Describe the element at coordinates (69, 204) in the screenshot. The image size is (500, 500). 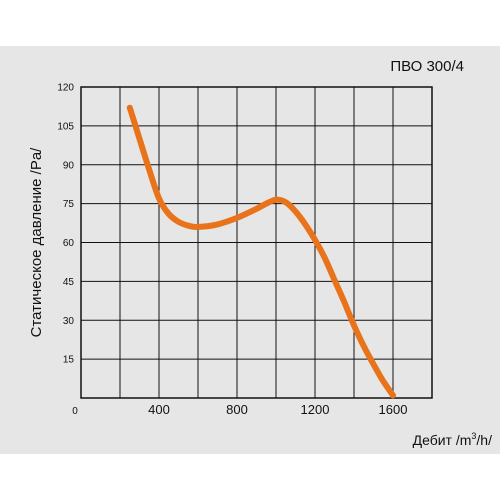
I see `y-tick-label: 75` at that location.